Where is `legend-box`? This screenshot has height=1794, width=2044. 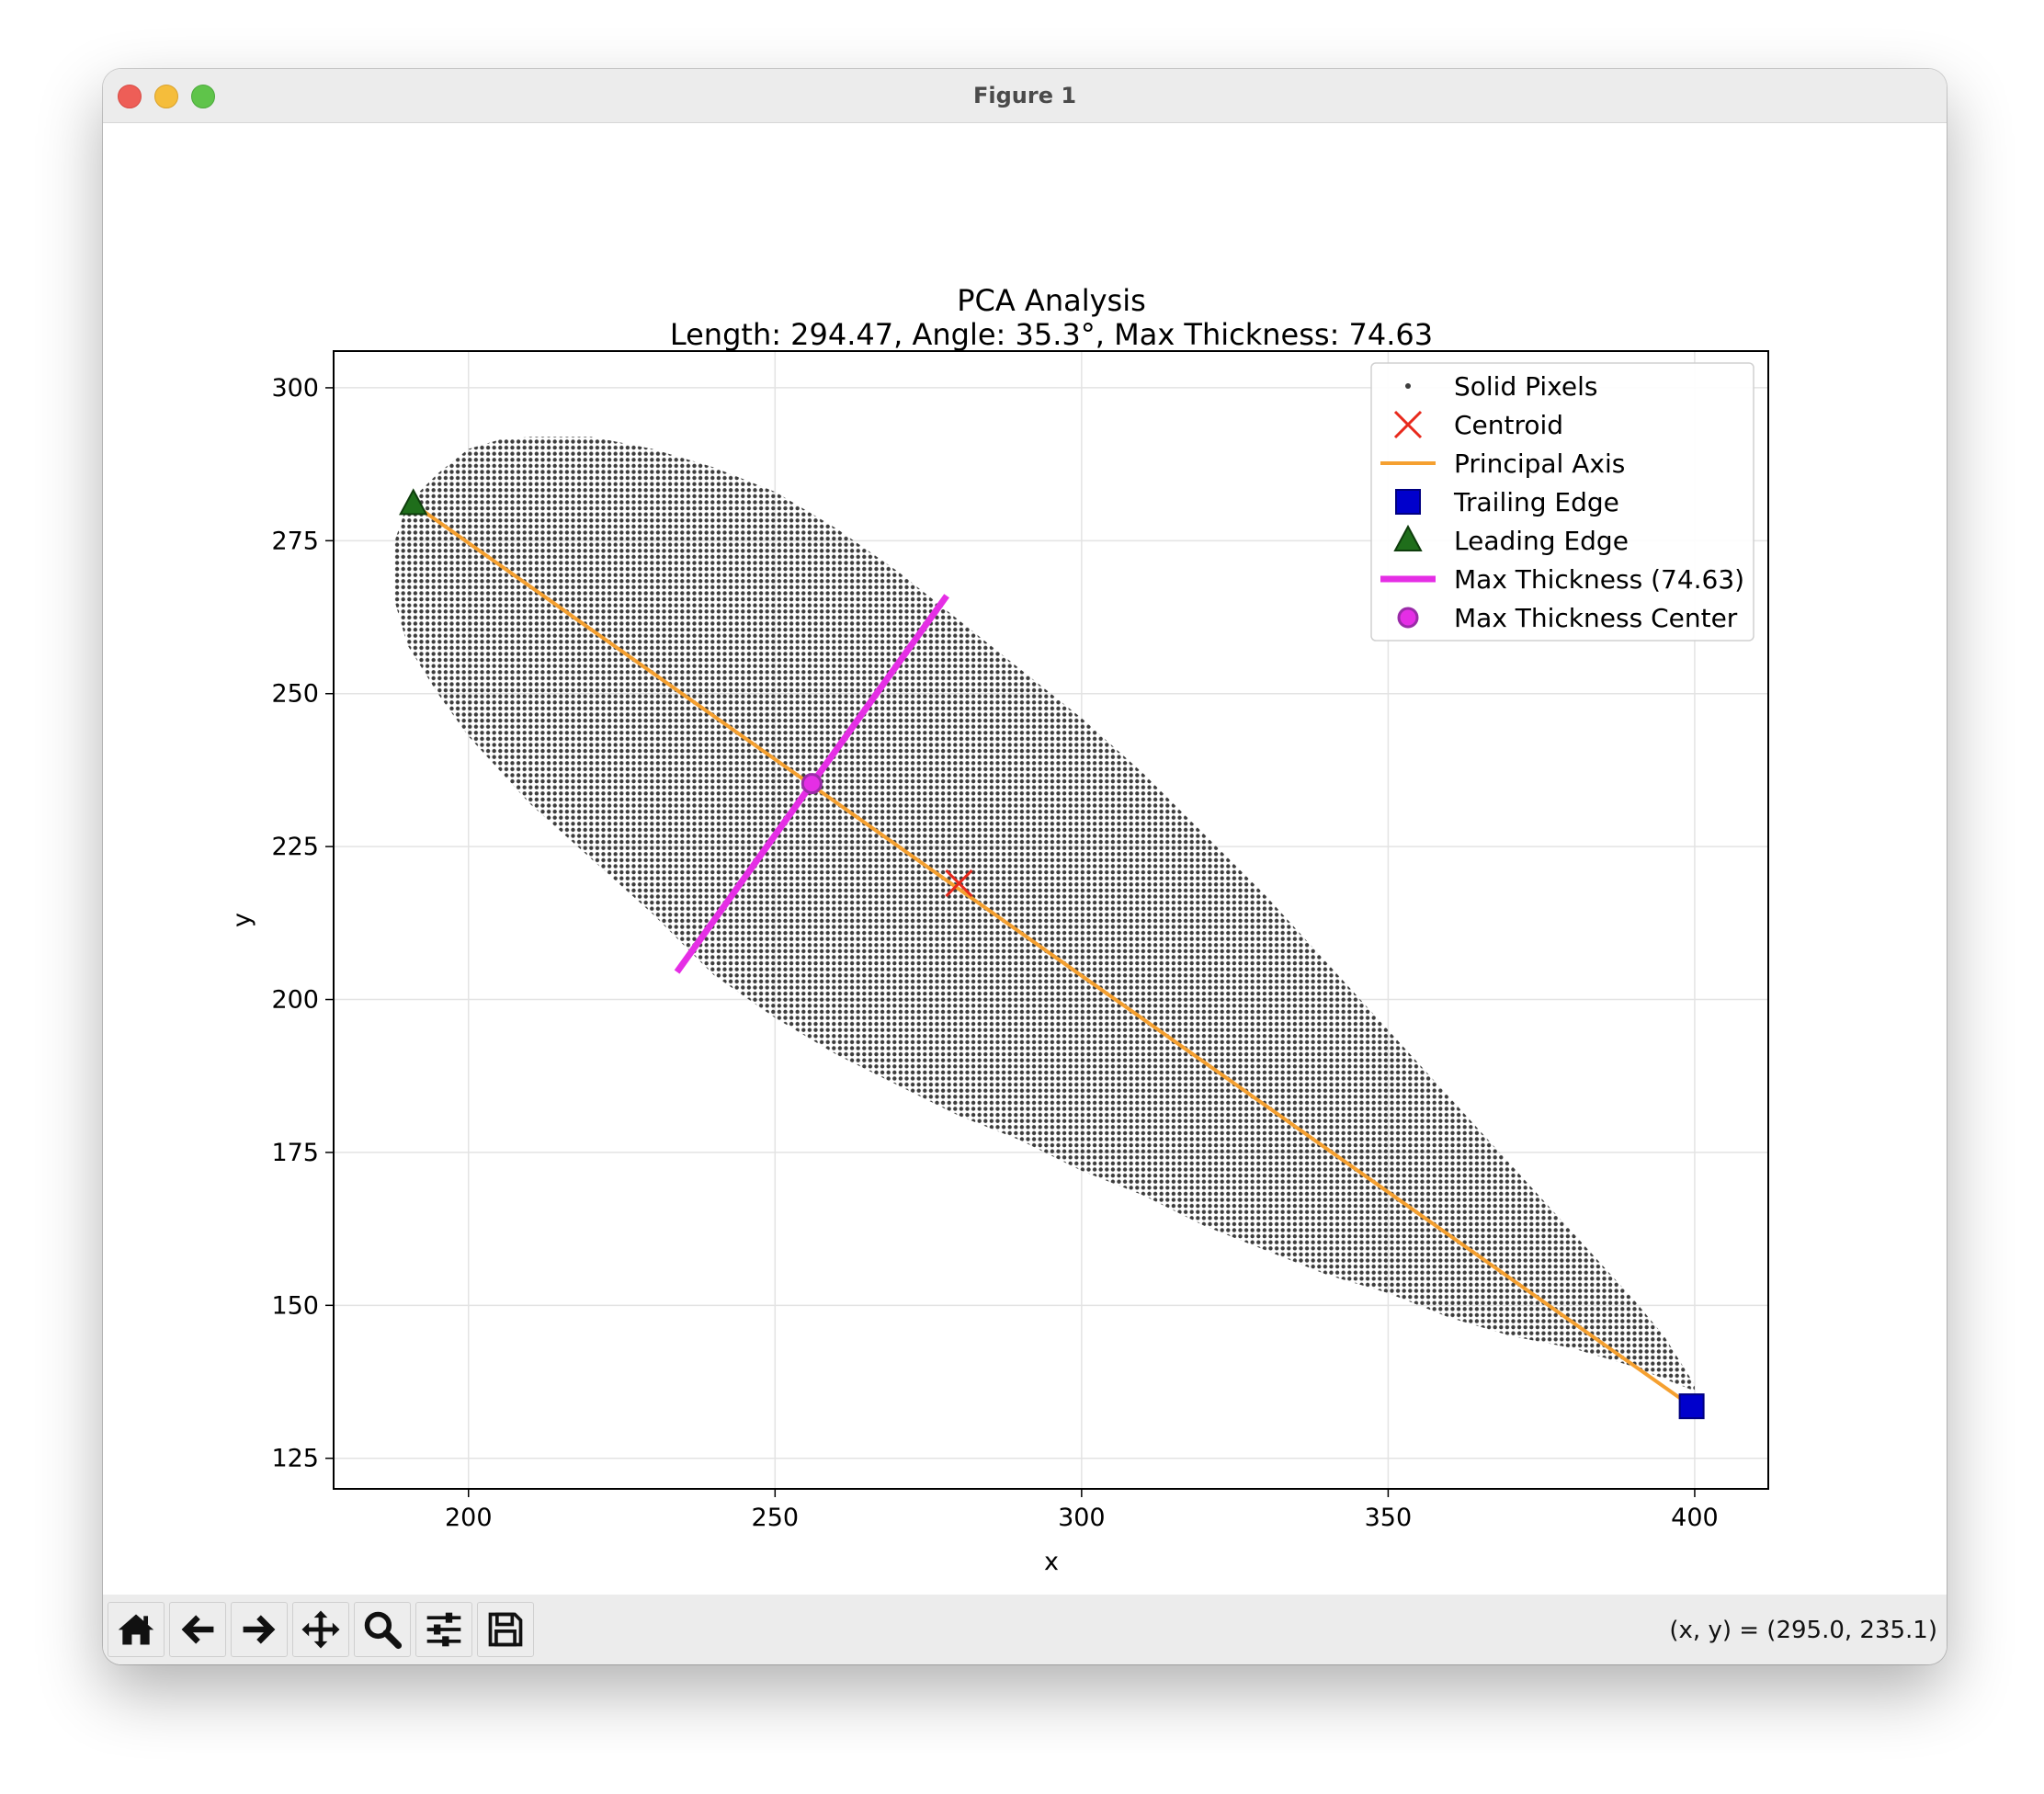 legend-box is located at coordinates (1562, 502).